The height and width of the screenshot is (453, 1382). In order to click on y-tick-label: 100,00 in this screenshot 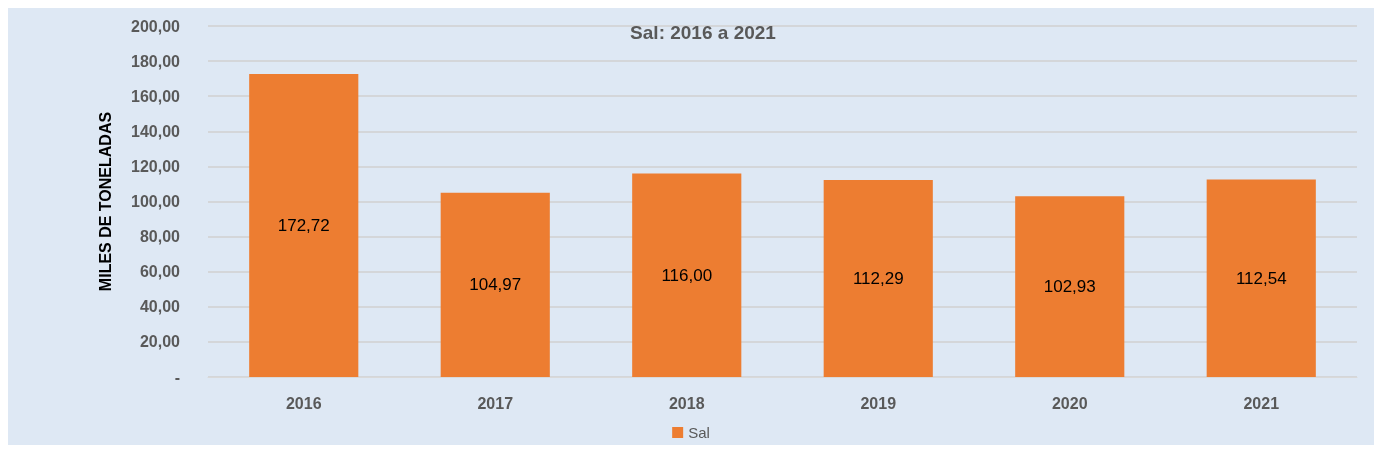, I will do `click(156, 201)`.